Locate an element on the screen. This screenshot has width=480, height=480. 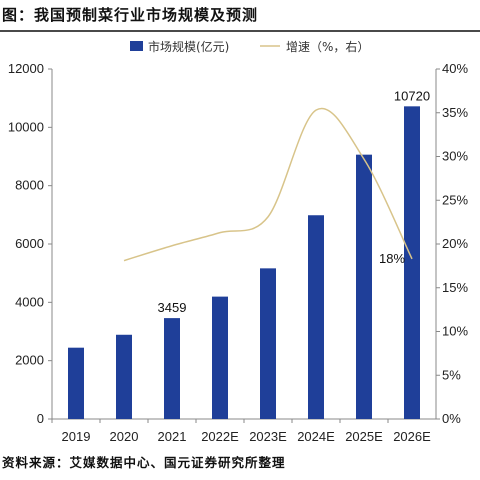
bar-data-label: 3459 is located at coordinates (172, 307).